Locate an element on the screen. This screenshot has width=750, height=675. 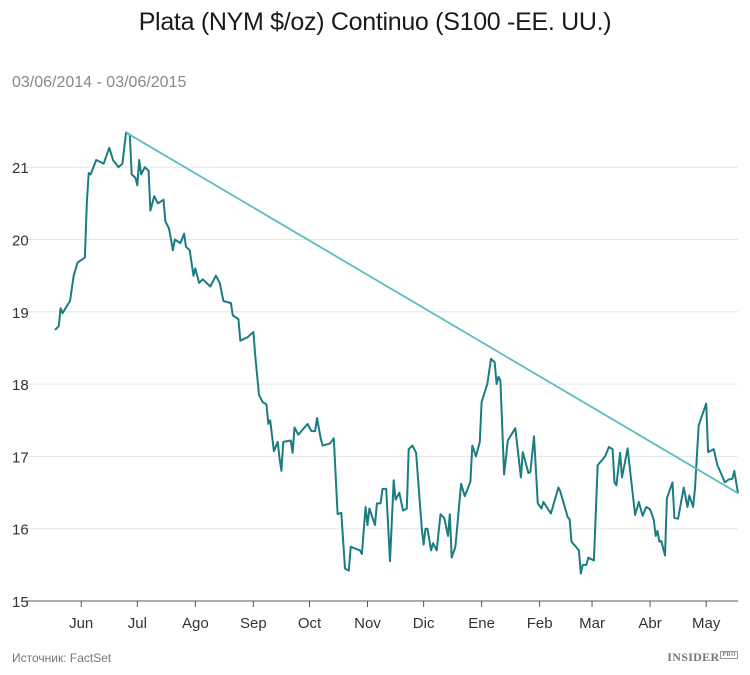
x-tick-label: Jul is located at coordinates (137, 623).